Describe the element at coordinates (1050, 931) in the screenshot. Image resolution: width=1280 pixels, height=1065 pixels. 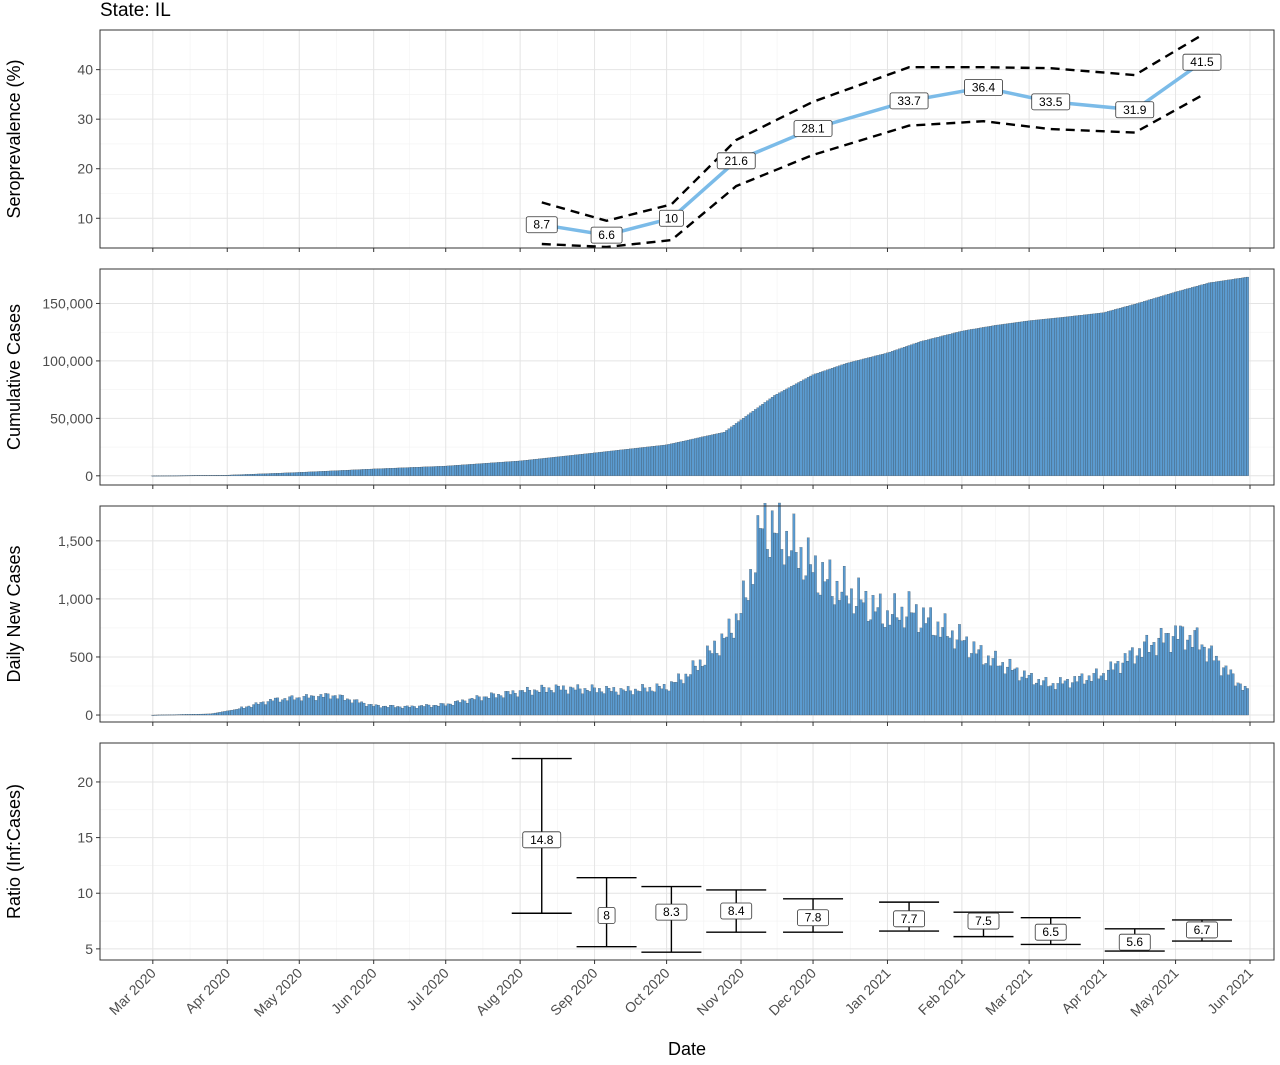
I see `errorbar: 6.5` at that location.